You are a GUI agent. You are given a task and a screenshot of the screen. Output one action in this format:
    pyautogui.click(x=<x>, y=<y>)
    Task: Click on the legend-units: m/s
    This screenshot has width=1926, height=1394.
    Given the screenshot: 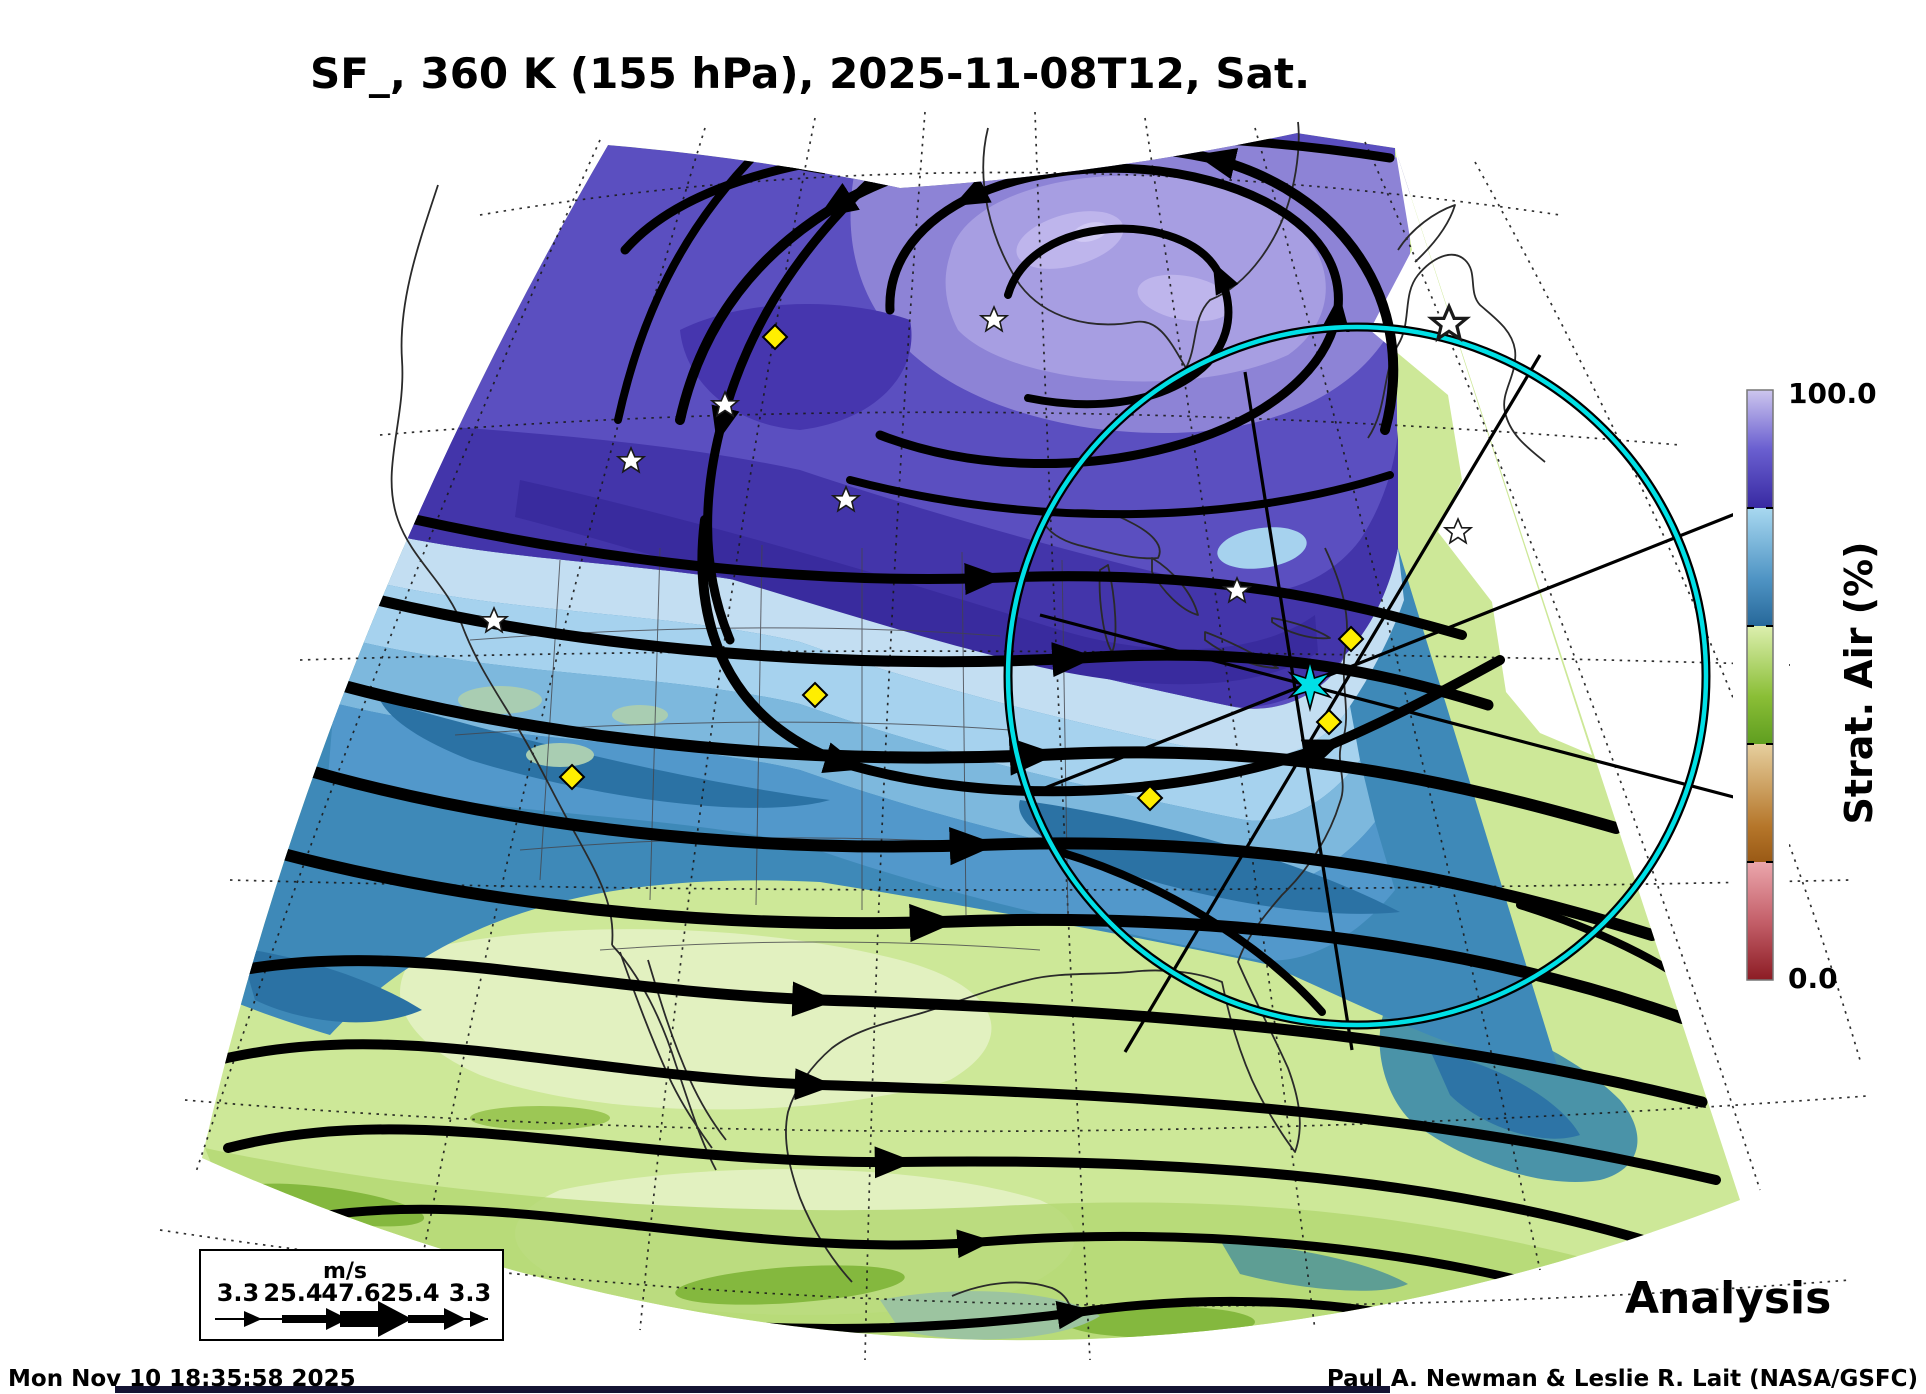 What is the action you would take?
    pyautogui.click(x=345, y=1271)
    